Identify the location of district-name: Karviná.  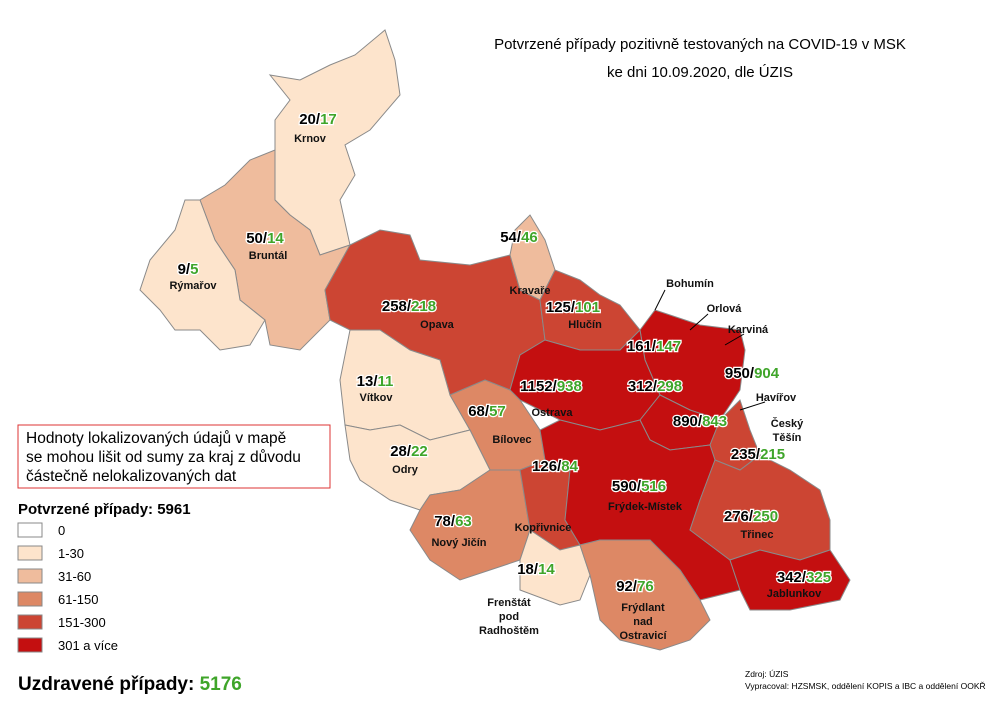
(748, 330).